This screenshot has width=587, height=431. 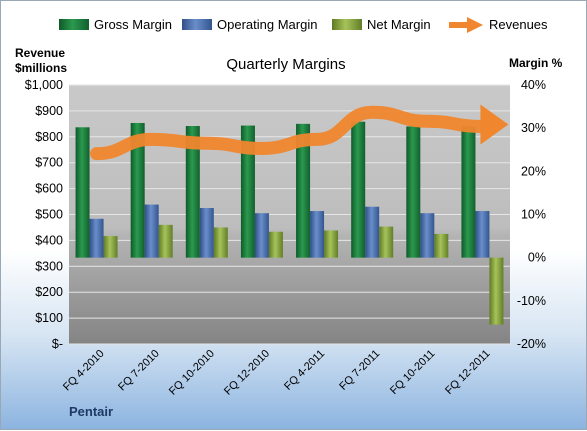 I want to click on y-right-tick-label: 40%, so click(x=533, y=85).